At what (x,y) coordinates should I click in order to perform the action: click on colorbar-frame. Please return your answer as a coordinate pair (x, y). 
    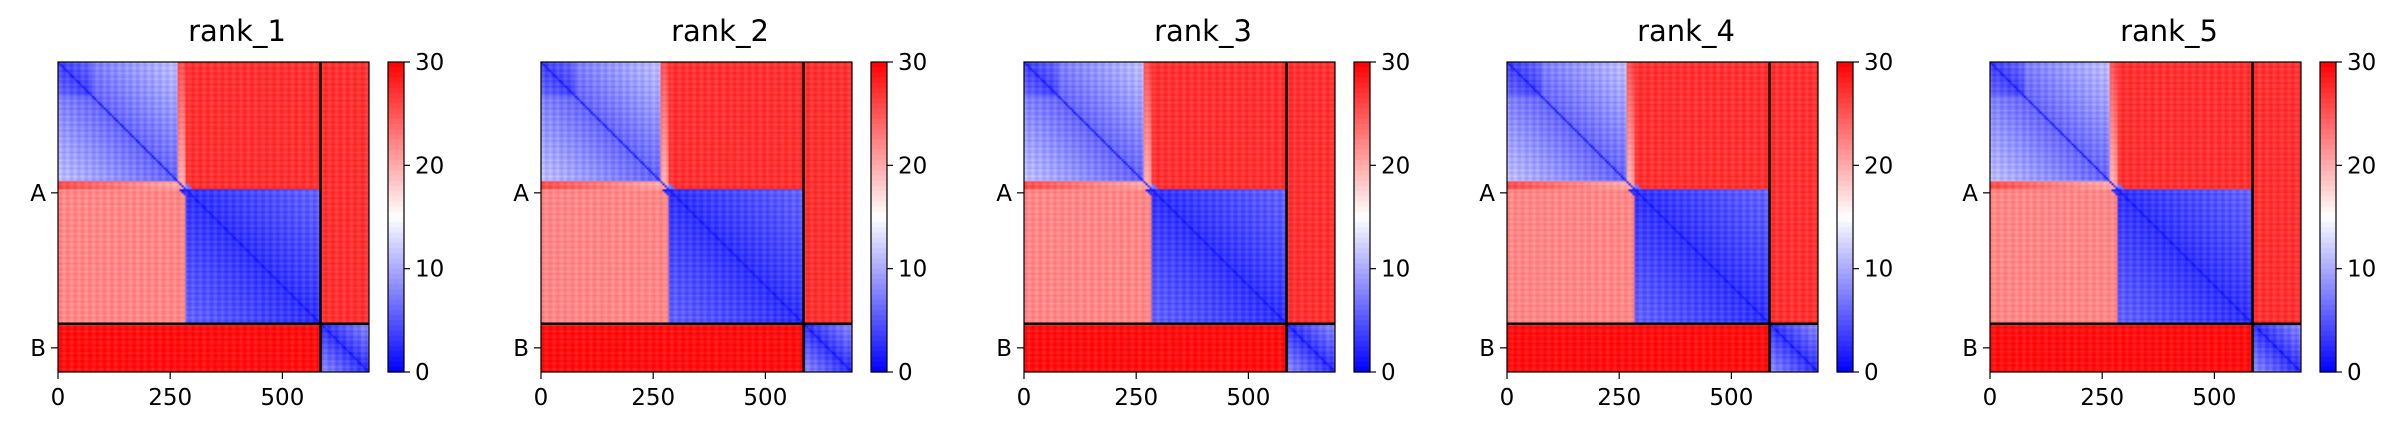
    Looking at the image, I should click on (1845, 217).